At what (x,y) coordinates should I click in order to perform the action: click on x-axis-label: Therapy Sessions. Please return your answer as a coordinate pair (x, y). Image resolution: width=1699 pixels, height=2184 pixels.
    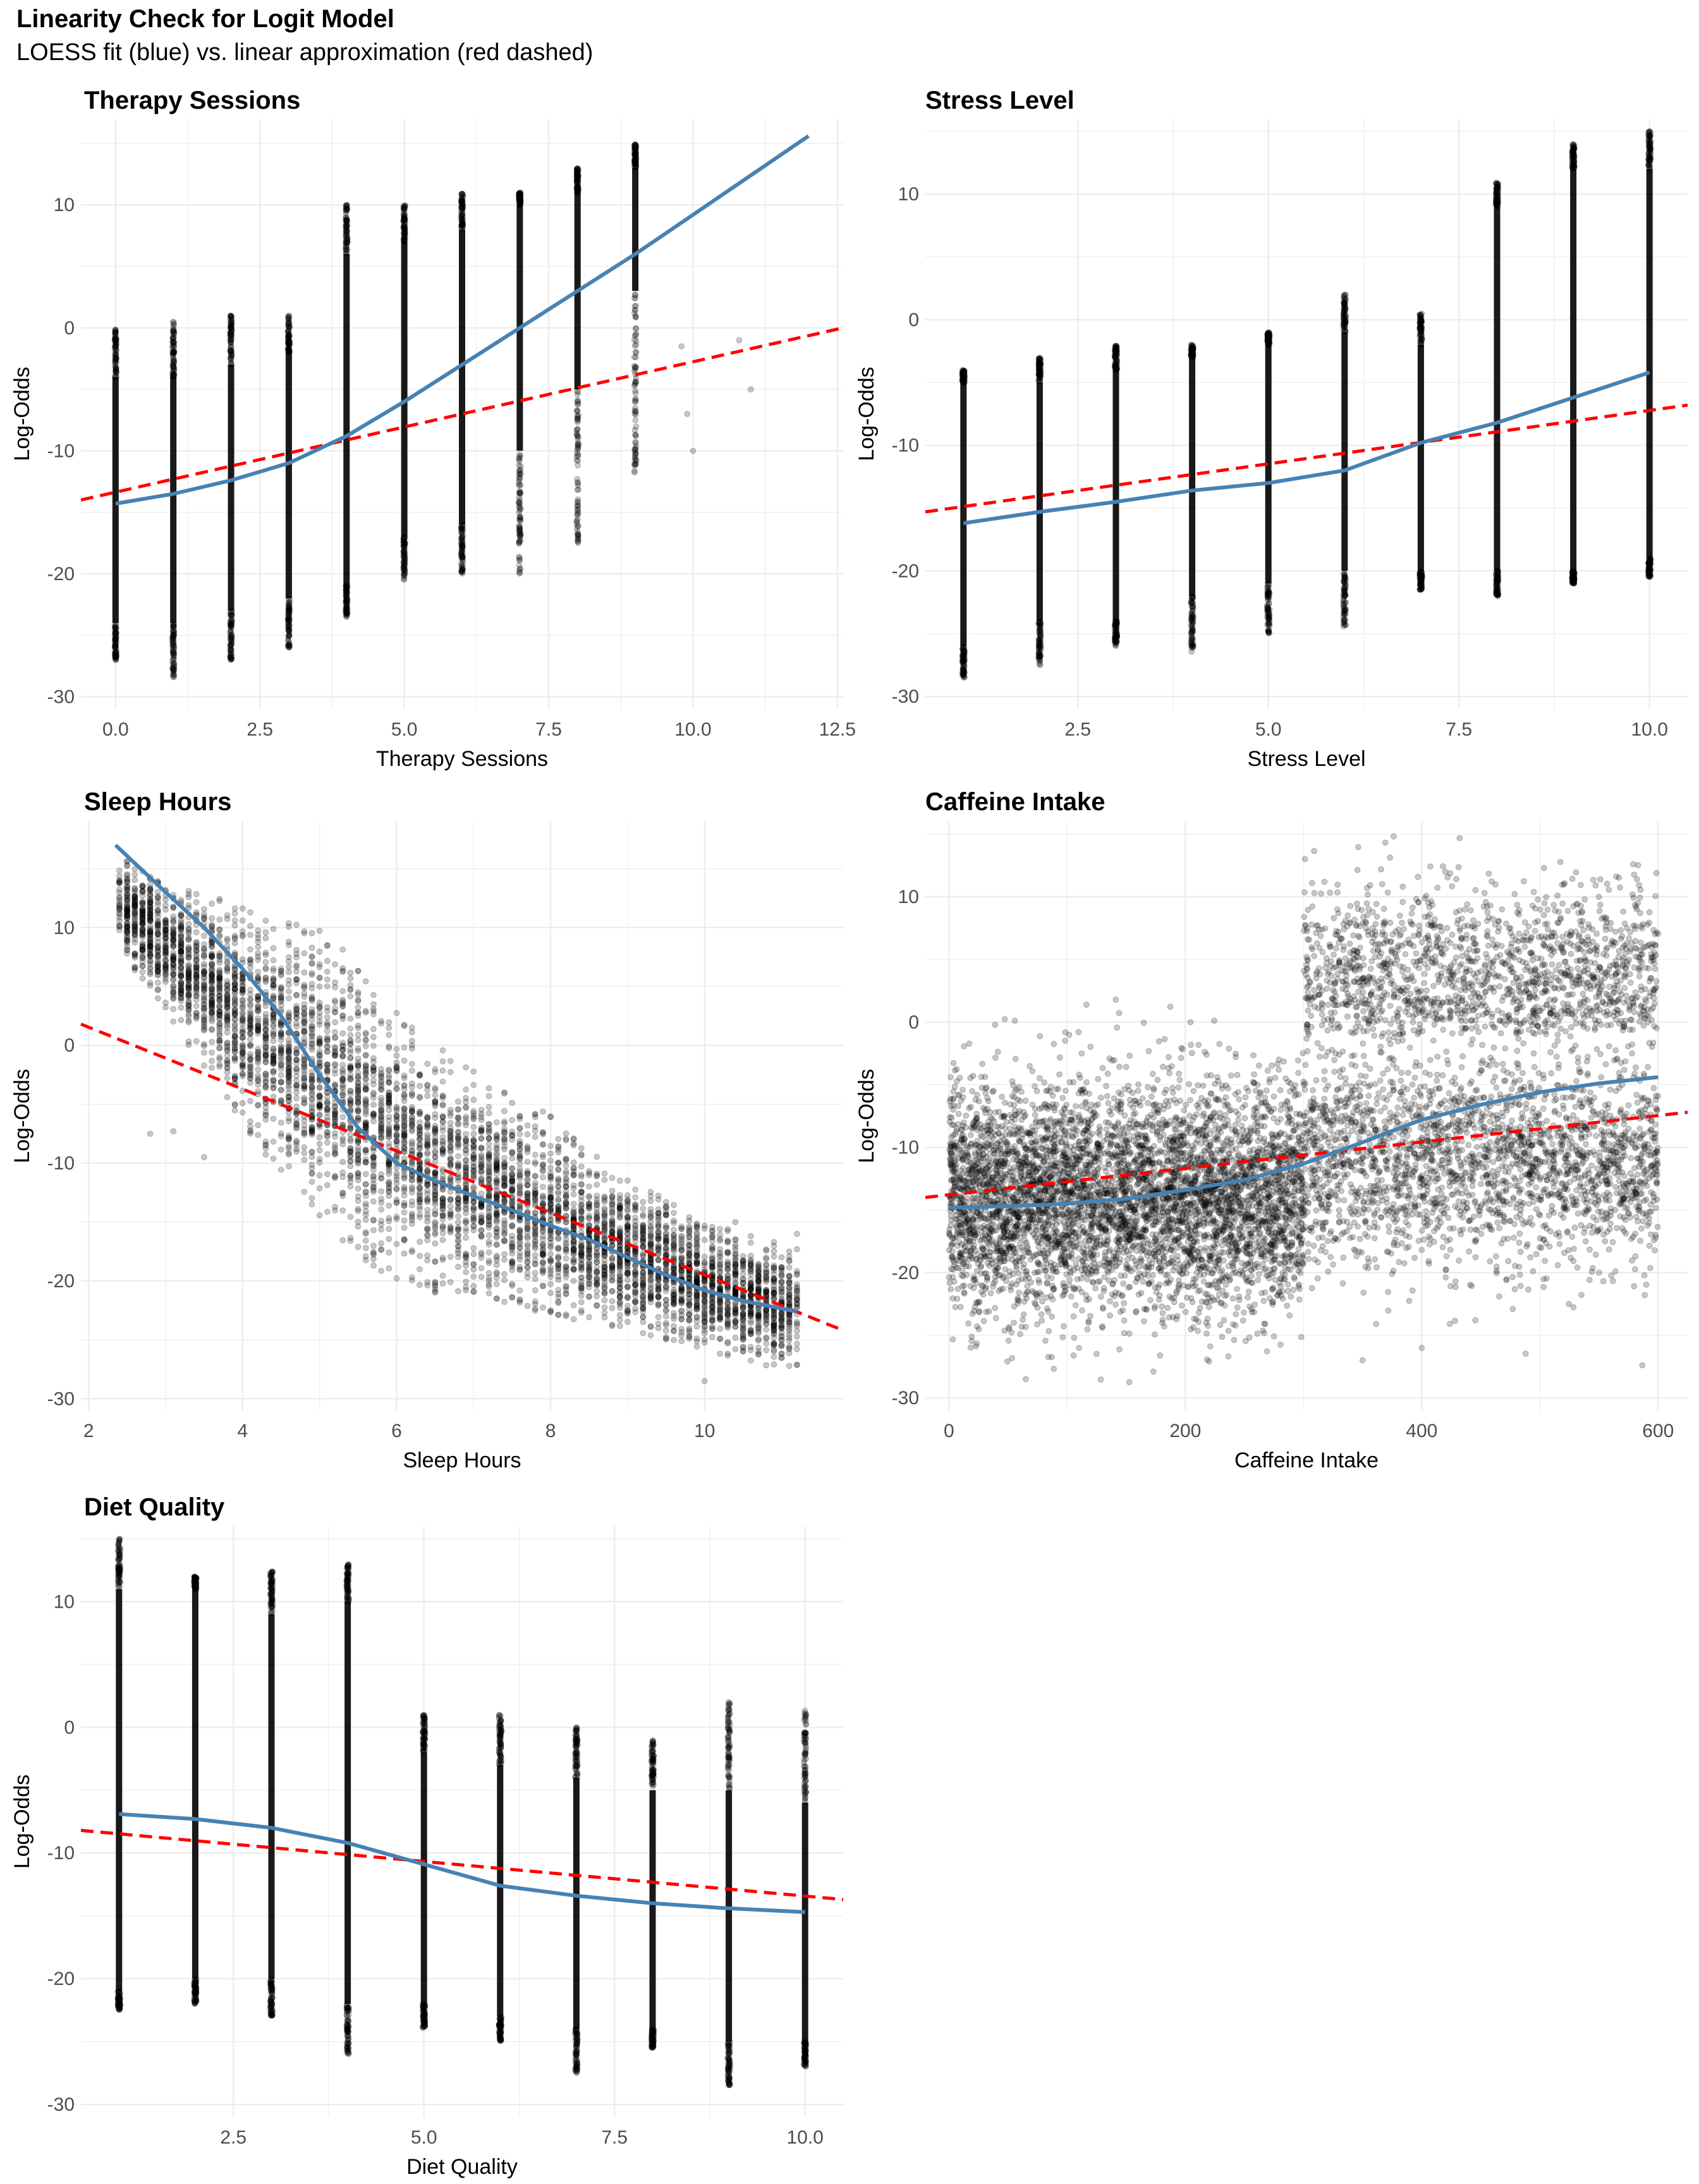
    Looking at the image, I should click on (462, 759).